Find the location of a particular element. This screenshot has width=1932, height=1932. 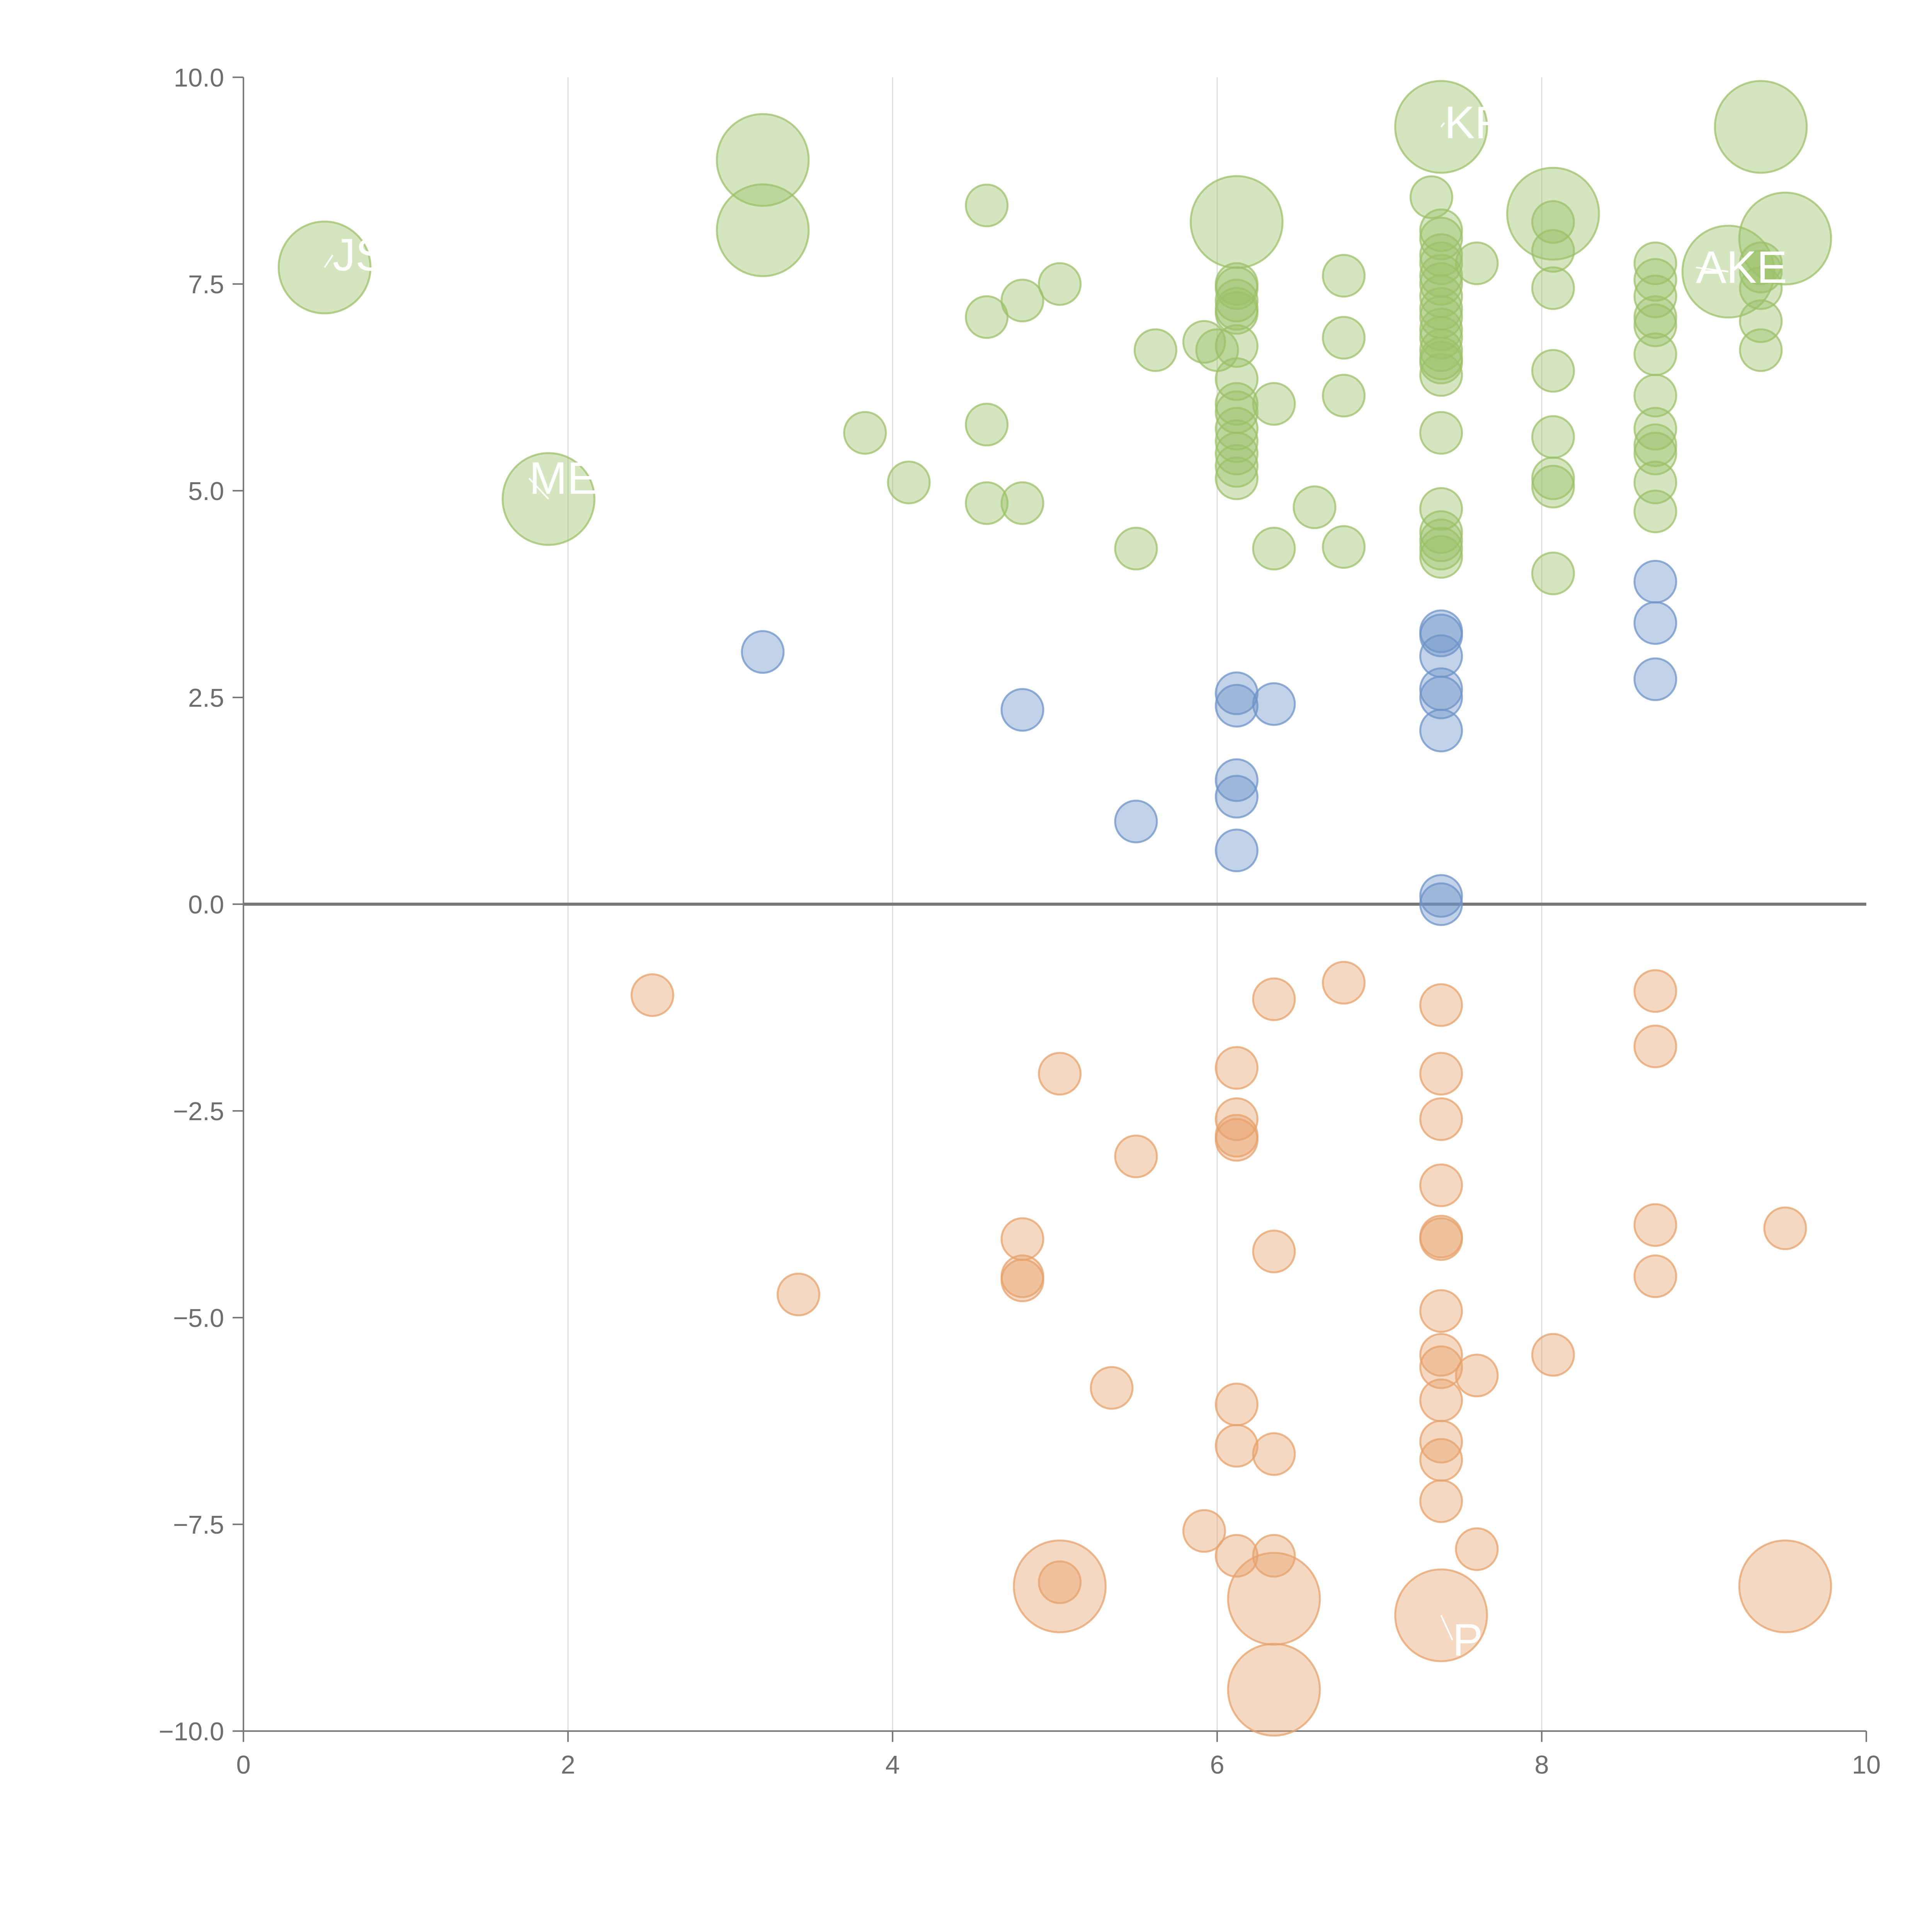

annotation-label: P is located at coordinates (1468, 1641).